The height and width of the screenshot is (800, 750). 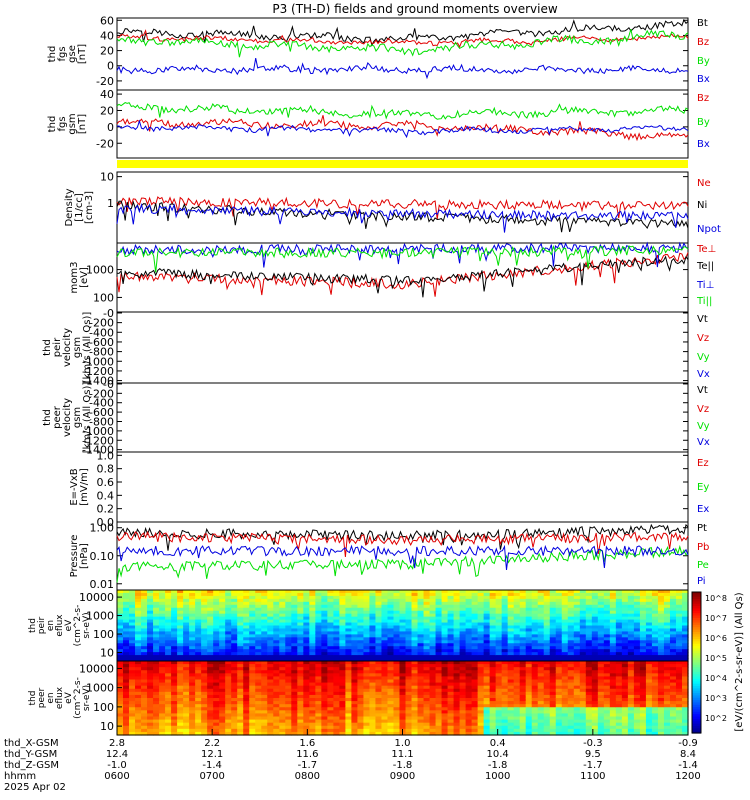 I want to click on legend-vt: Vt, so click(x=702, y=319).